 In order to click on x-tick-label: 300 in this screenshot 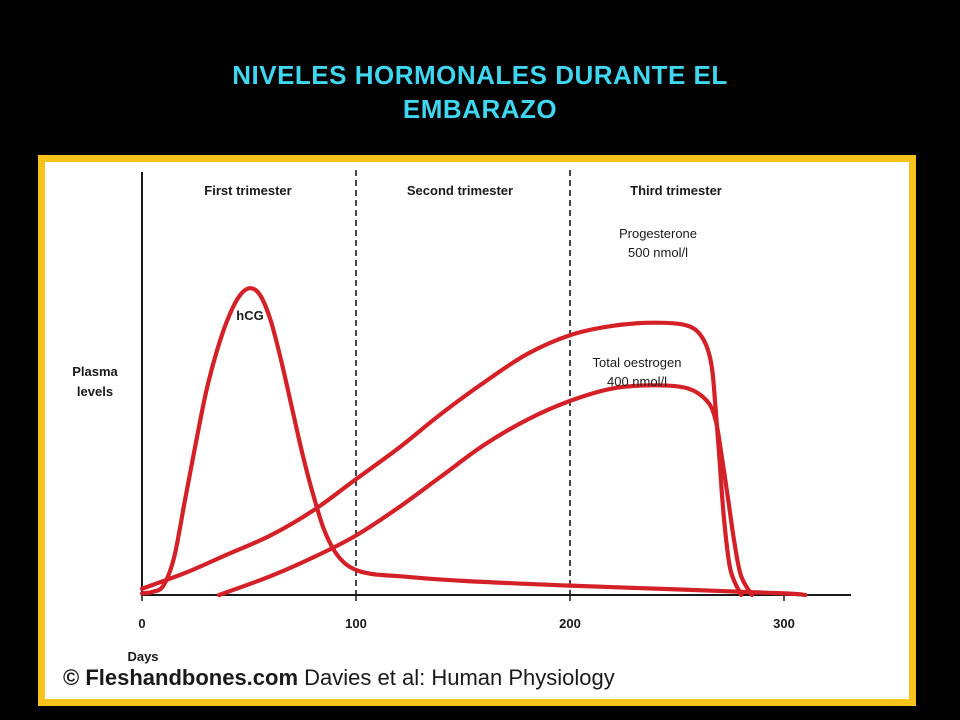, I will do `click(784, 623)`.